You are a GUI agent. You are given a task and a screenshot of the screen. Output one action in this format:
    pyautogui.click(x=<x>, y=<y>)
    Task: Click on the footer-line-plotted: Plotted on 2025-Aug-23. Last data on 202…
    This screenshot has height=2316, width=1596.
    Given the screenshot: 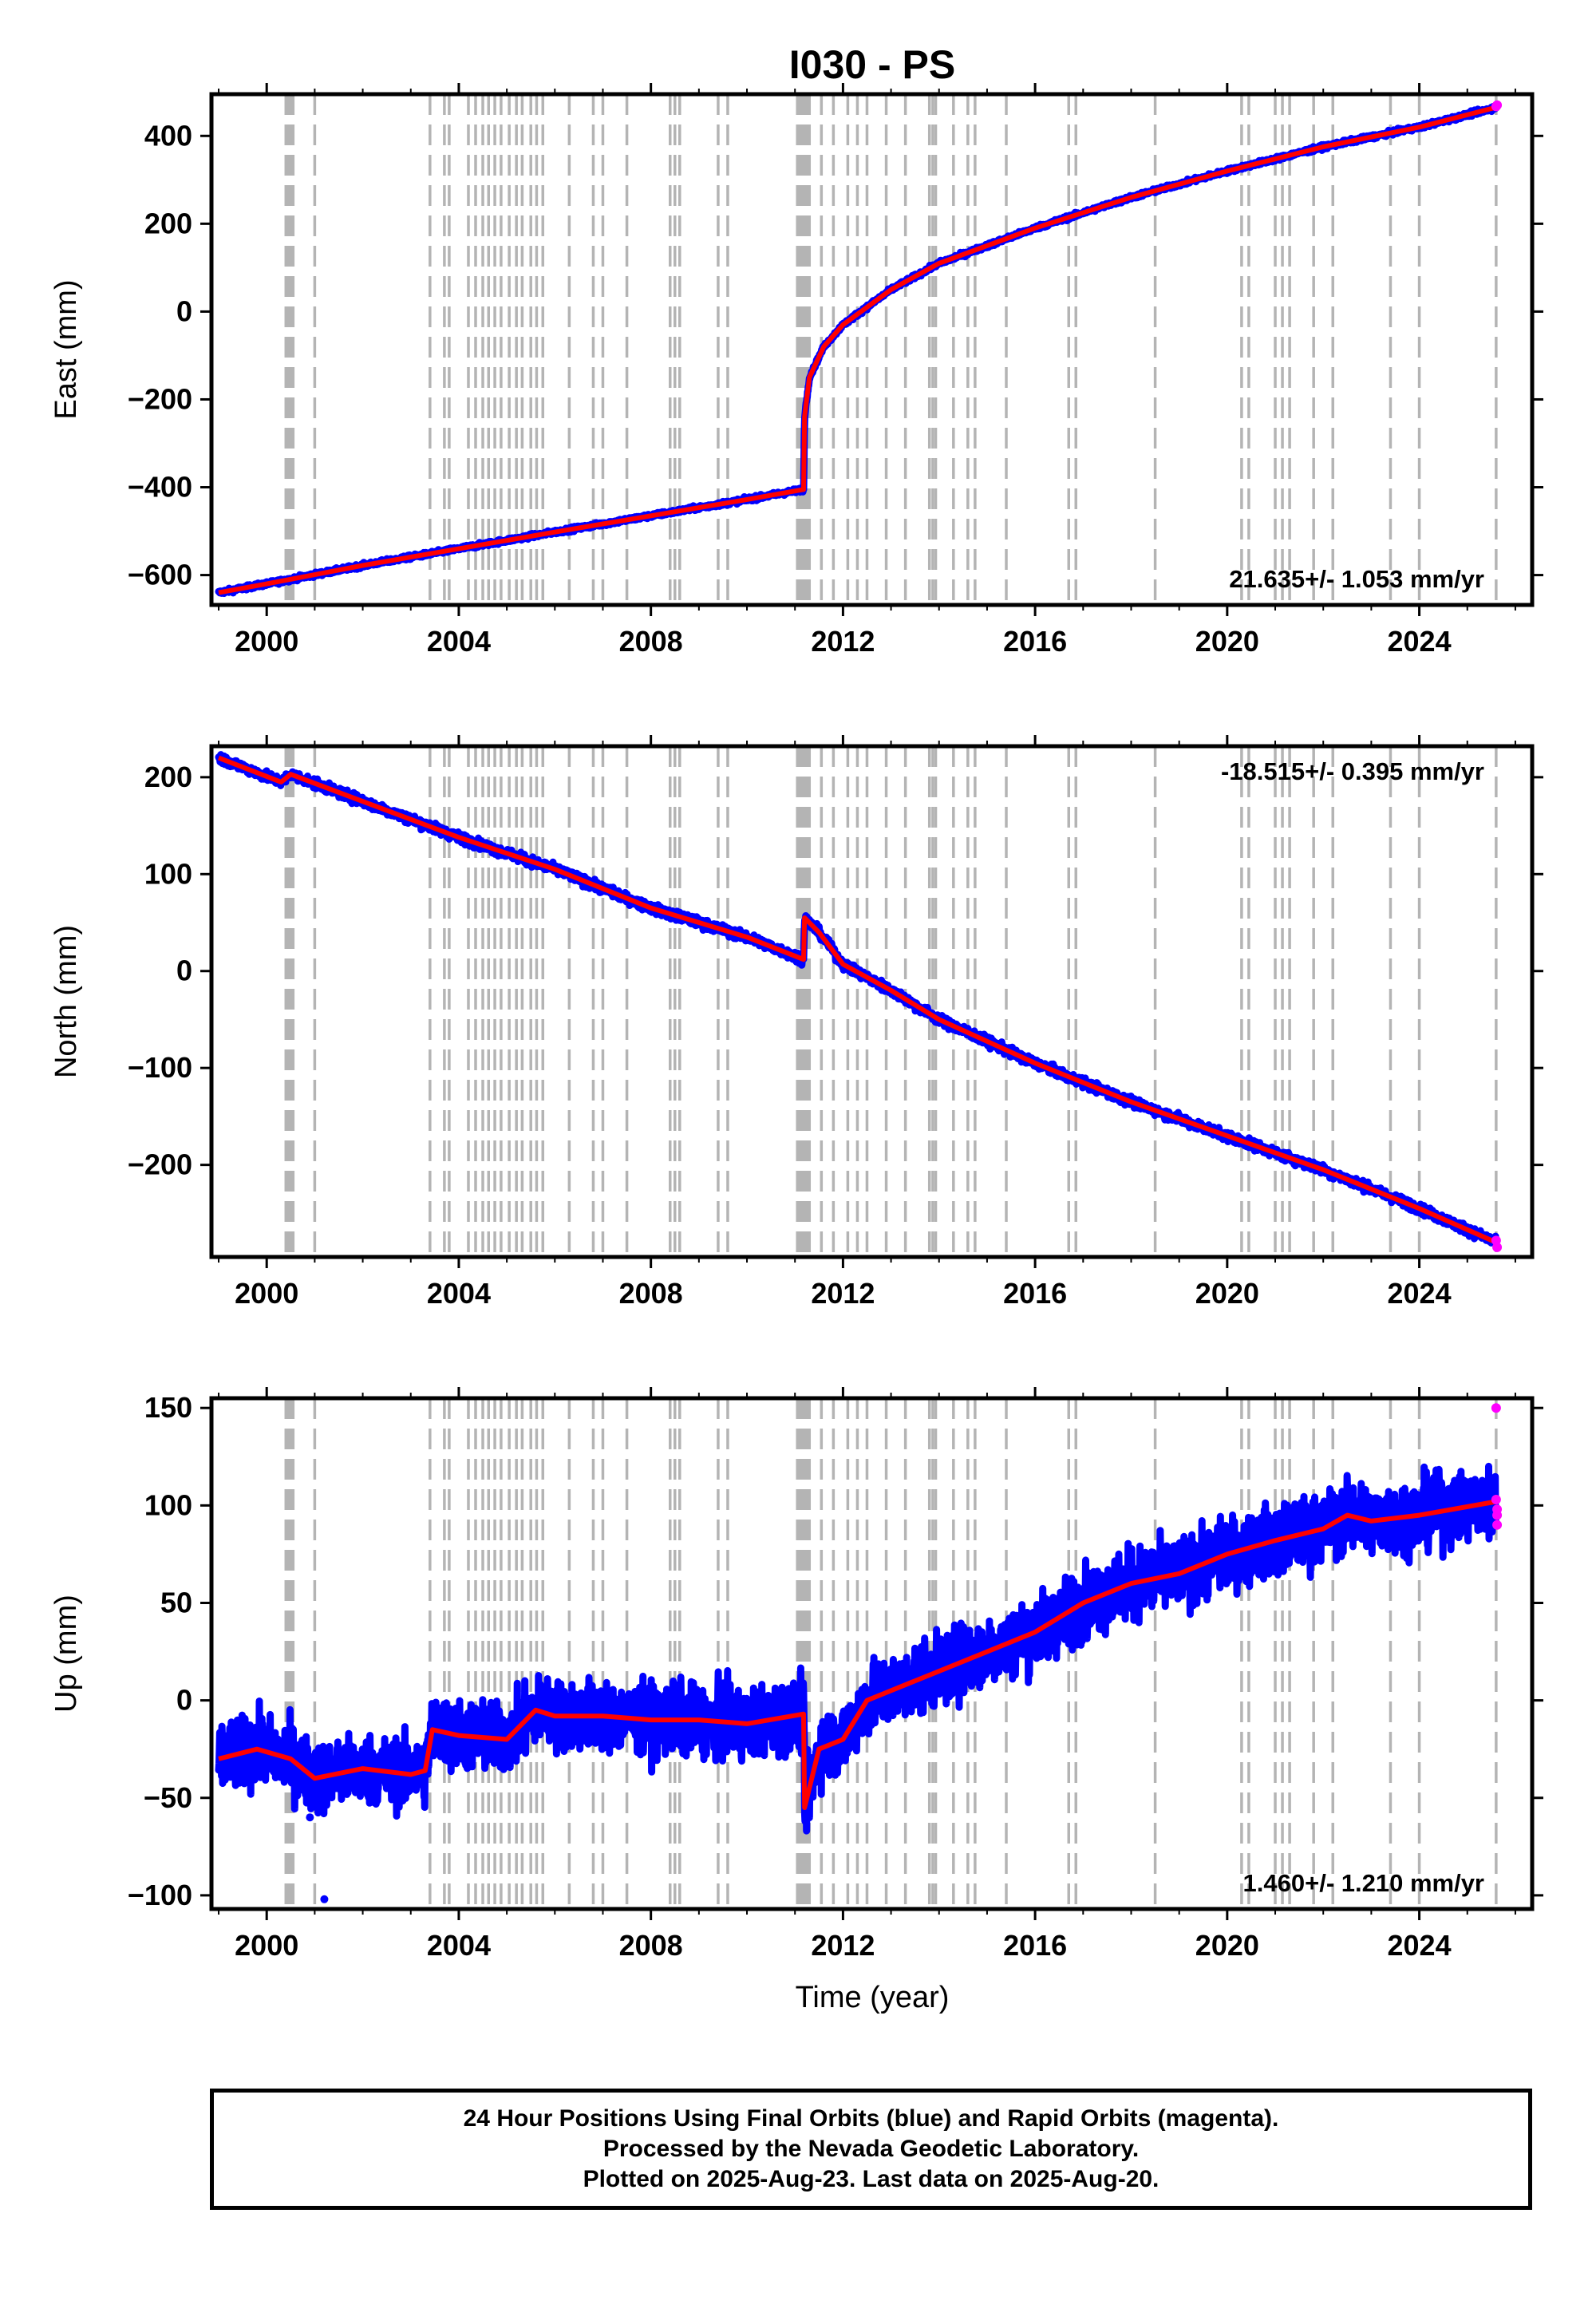 What is the action you would take?
    pyautogui.click(x=871, y=2179)
    